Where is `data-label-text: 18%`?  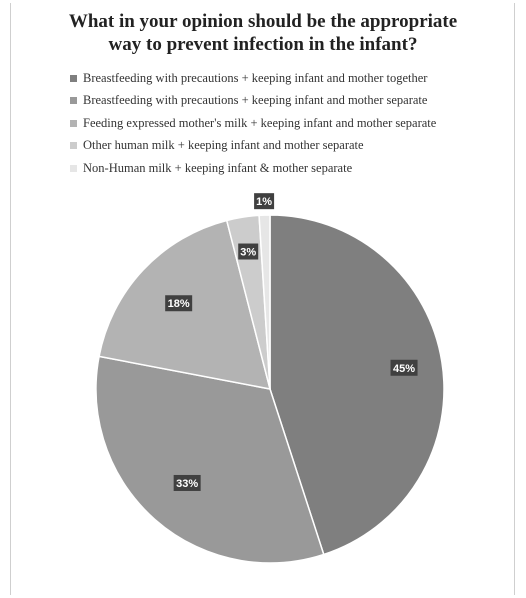
data-label-text: 18% is located at coordinates (179, 304).